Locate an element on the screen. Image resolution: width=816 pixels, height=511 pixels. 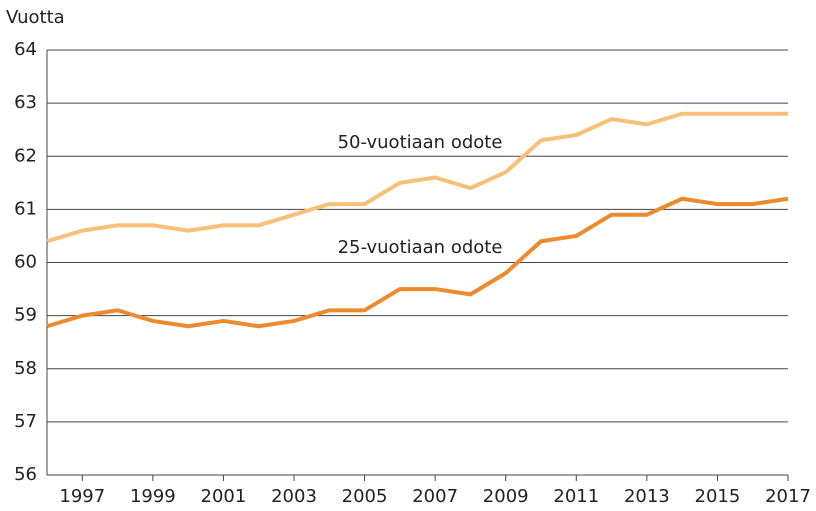
y-tick-label: 61 is located at coordinates (25, 208).